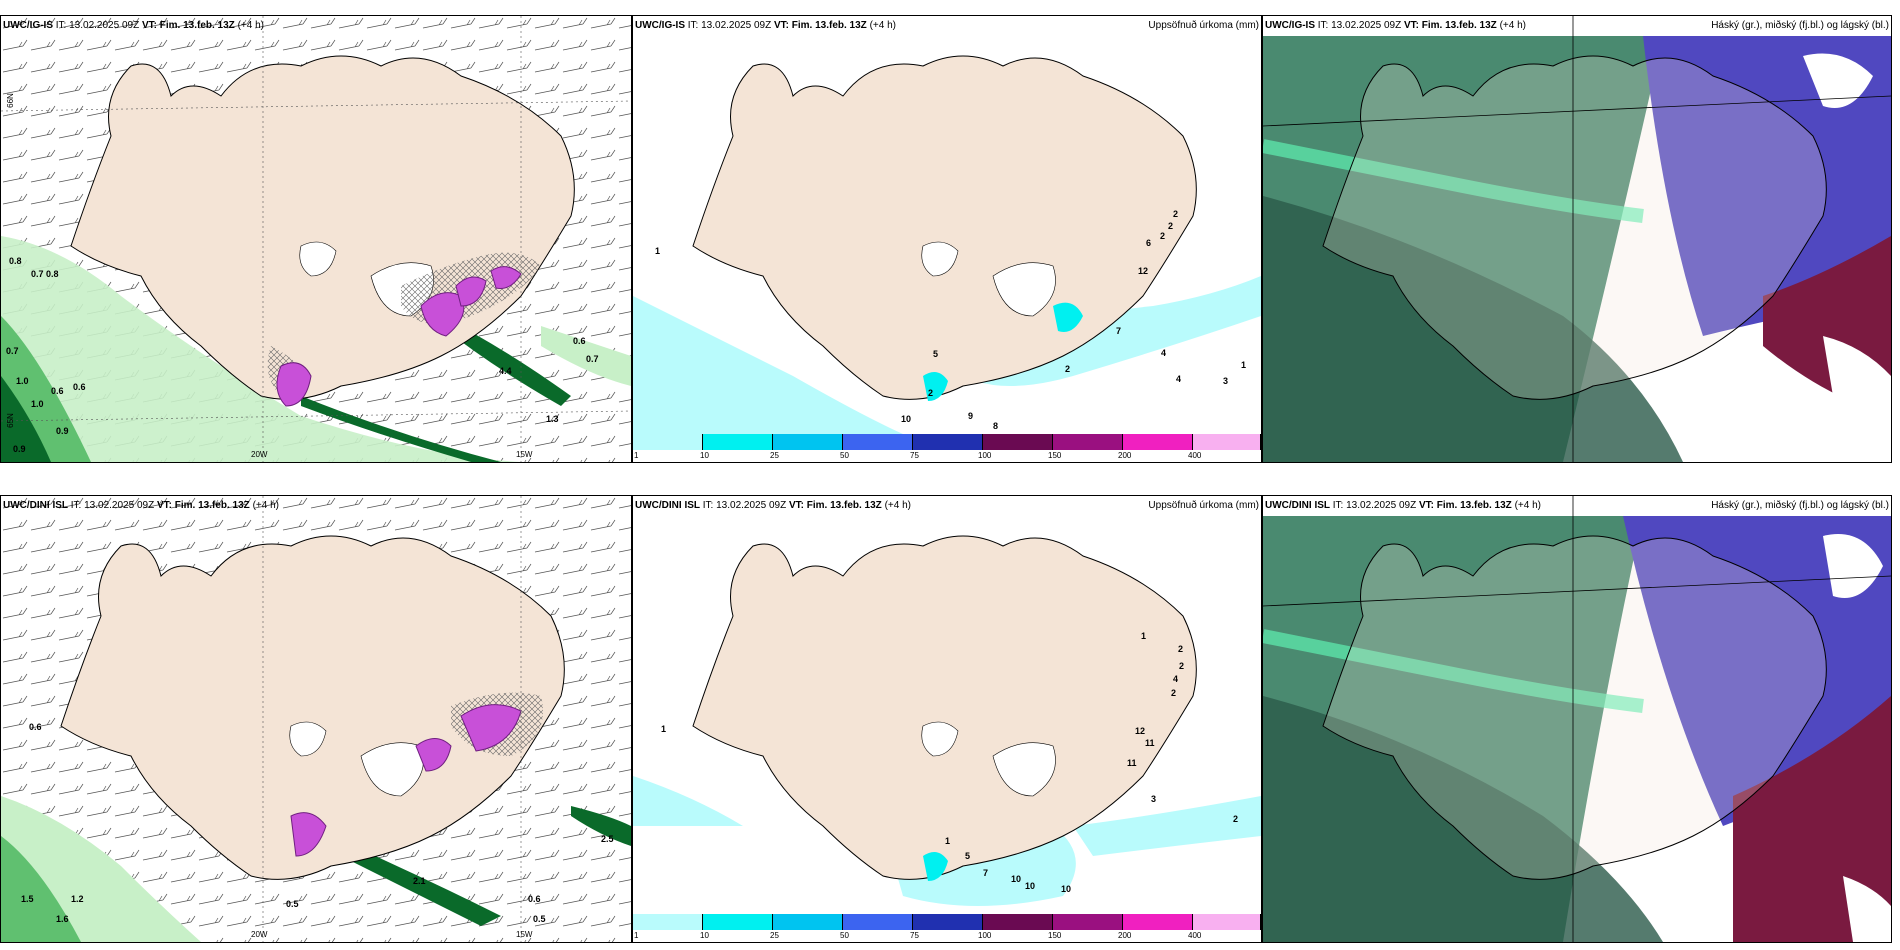 This screenshot has height=950, width=1900. Describe the element at coordinates (947, 244) in the screenshot. I see `map-canvas` at that location.